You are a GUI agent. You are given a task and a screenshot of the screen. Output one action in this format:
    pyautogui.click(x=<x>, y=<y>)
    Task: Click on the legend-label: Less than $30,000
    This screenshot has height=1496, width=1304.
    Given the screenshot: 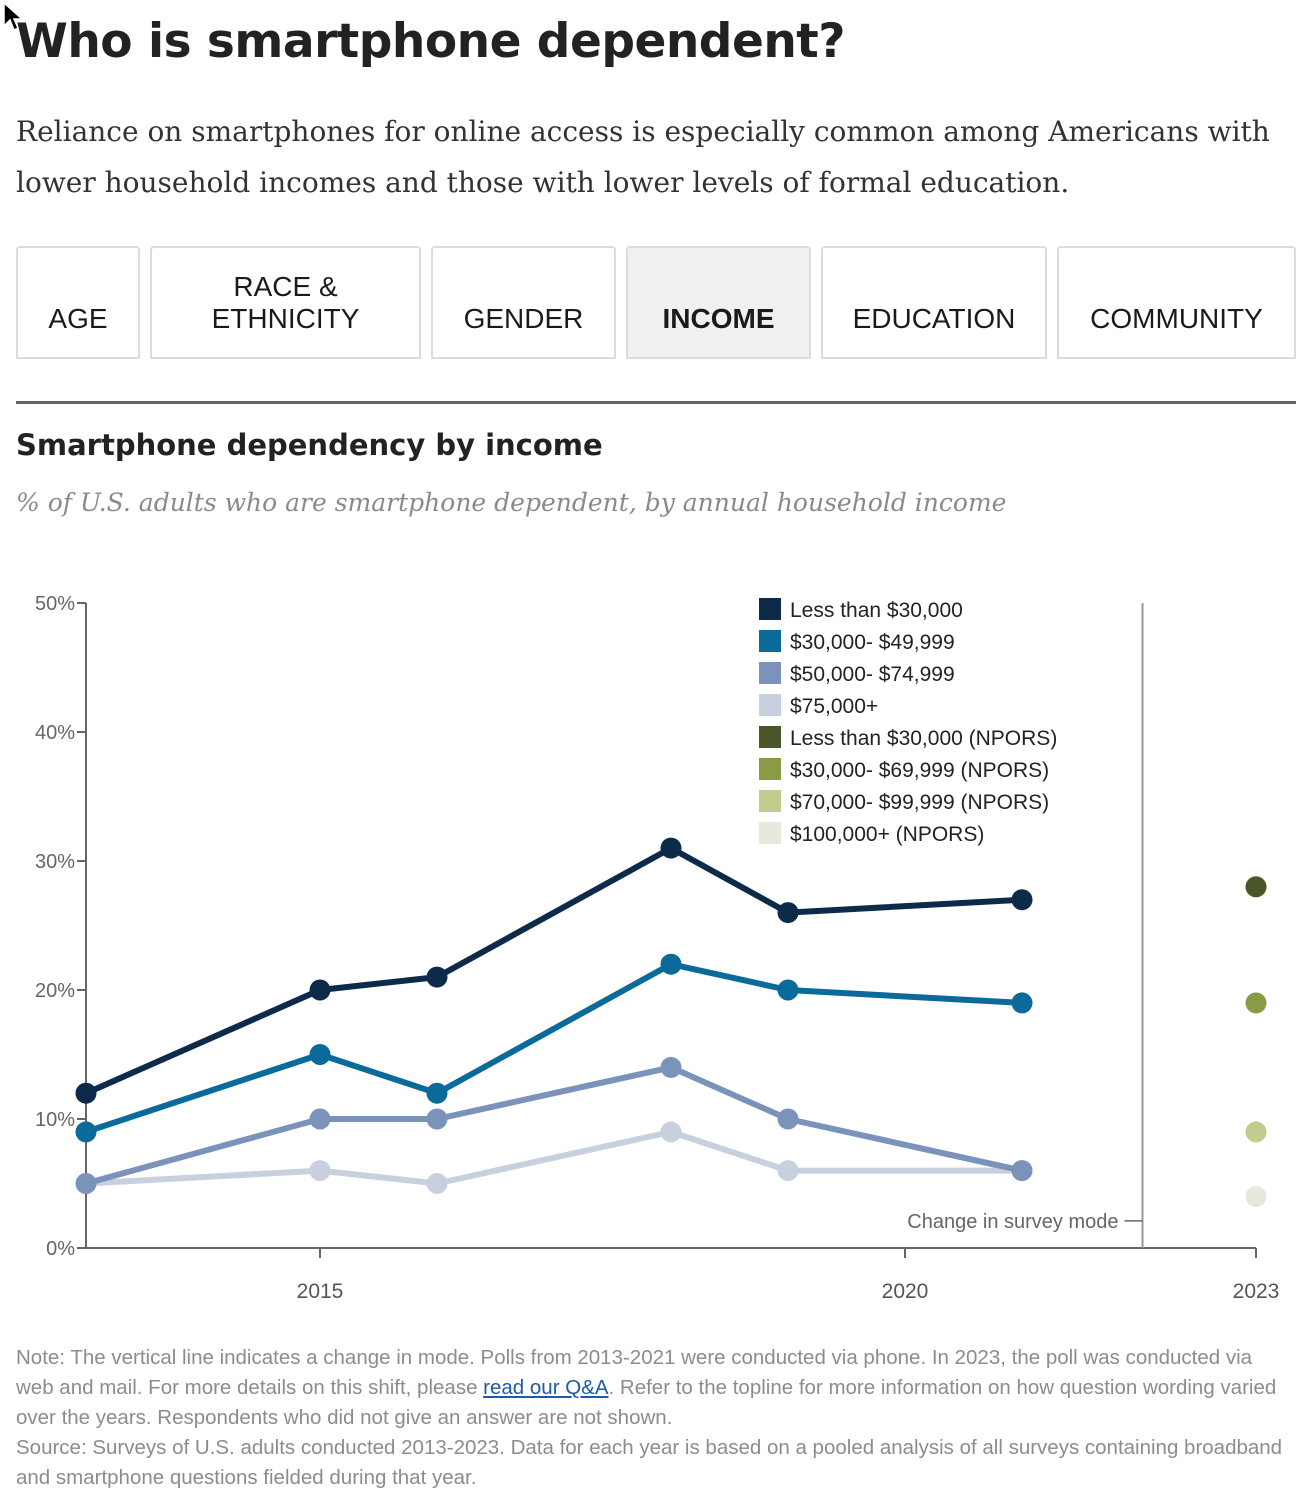 What is the action you would take?
    pyautogui.click(x=876, y=610)
    